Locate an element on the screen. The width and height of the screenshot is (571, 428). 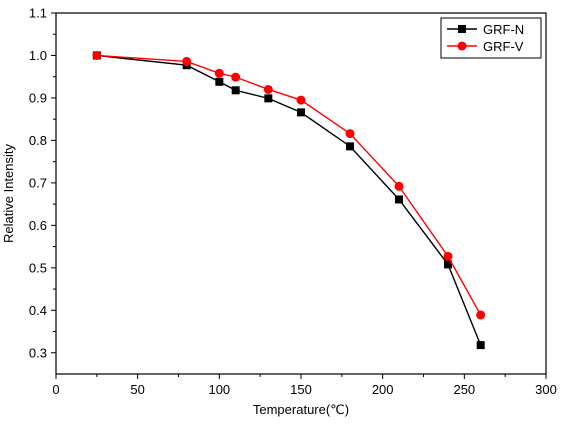
x-tick-label: 150 is located at coordinates (301, 389).